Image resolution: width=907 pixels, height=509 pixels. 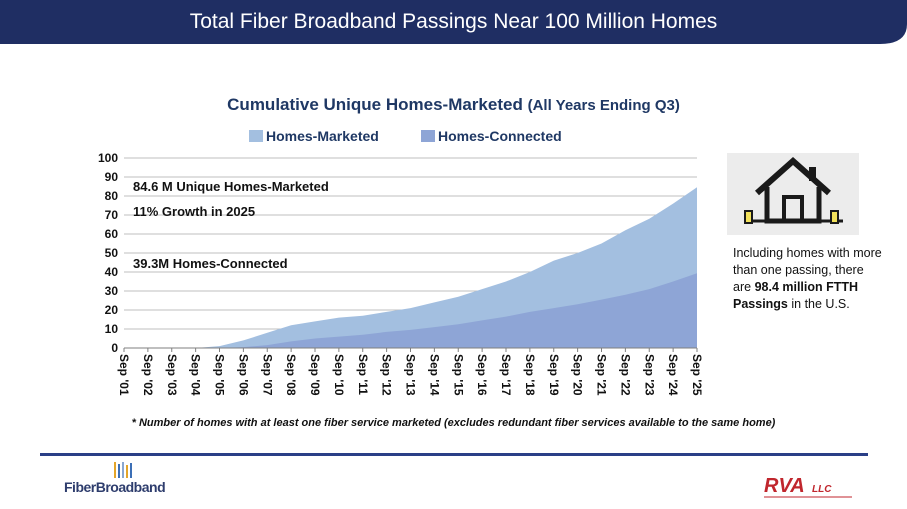 What do you see at coordinates (603, 105) in the screenshot?
I see `chart-title-suffix: (All Years Ending Q3)` at bounding box center [603, 105].